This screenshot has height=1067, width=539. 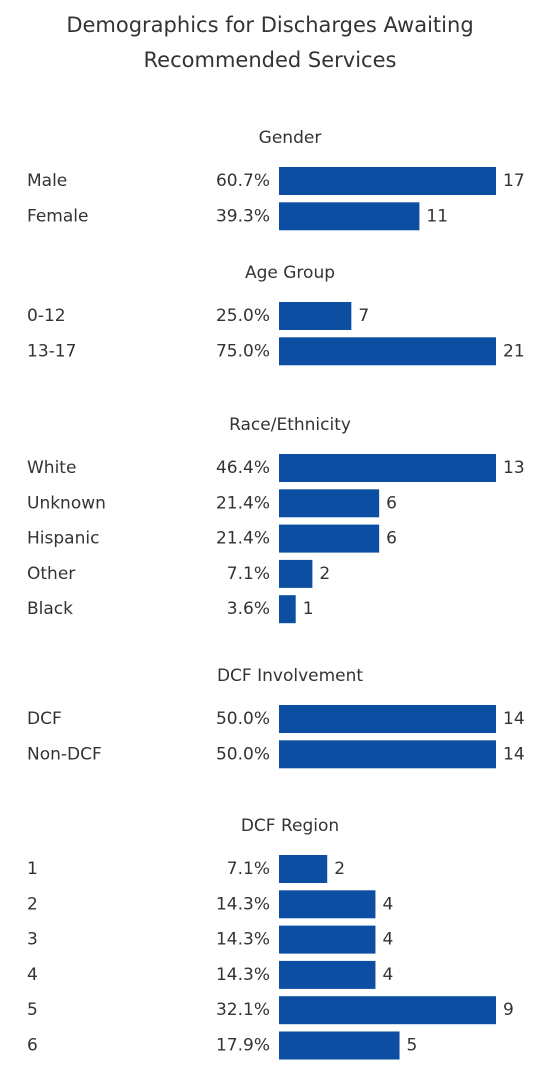 What do you see at coordinates (32, 975) in the screenshot?
I see `category-label: 4` at bounding box center [32, 975].